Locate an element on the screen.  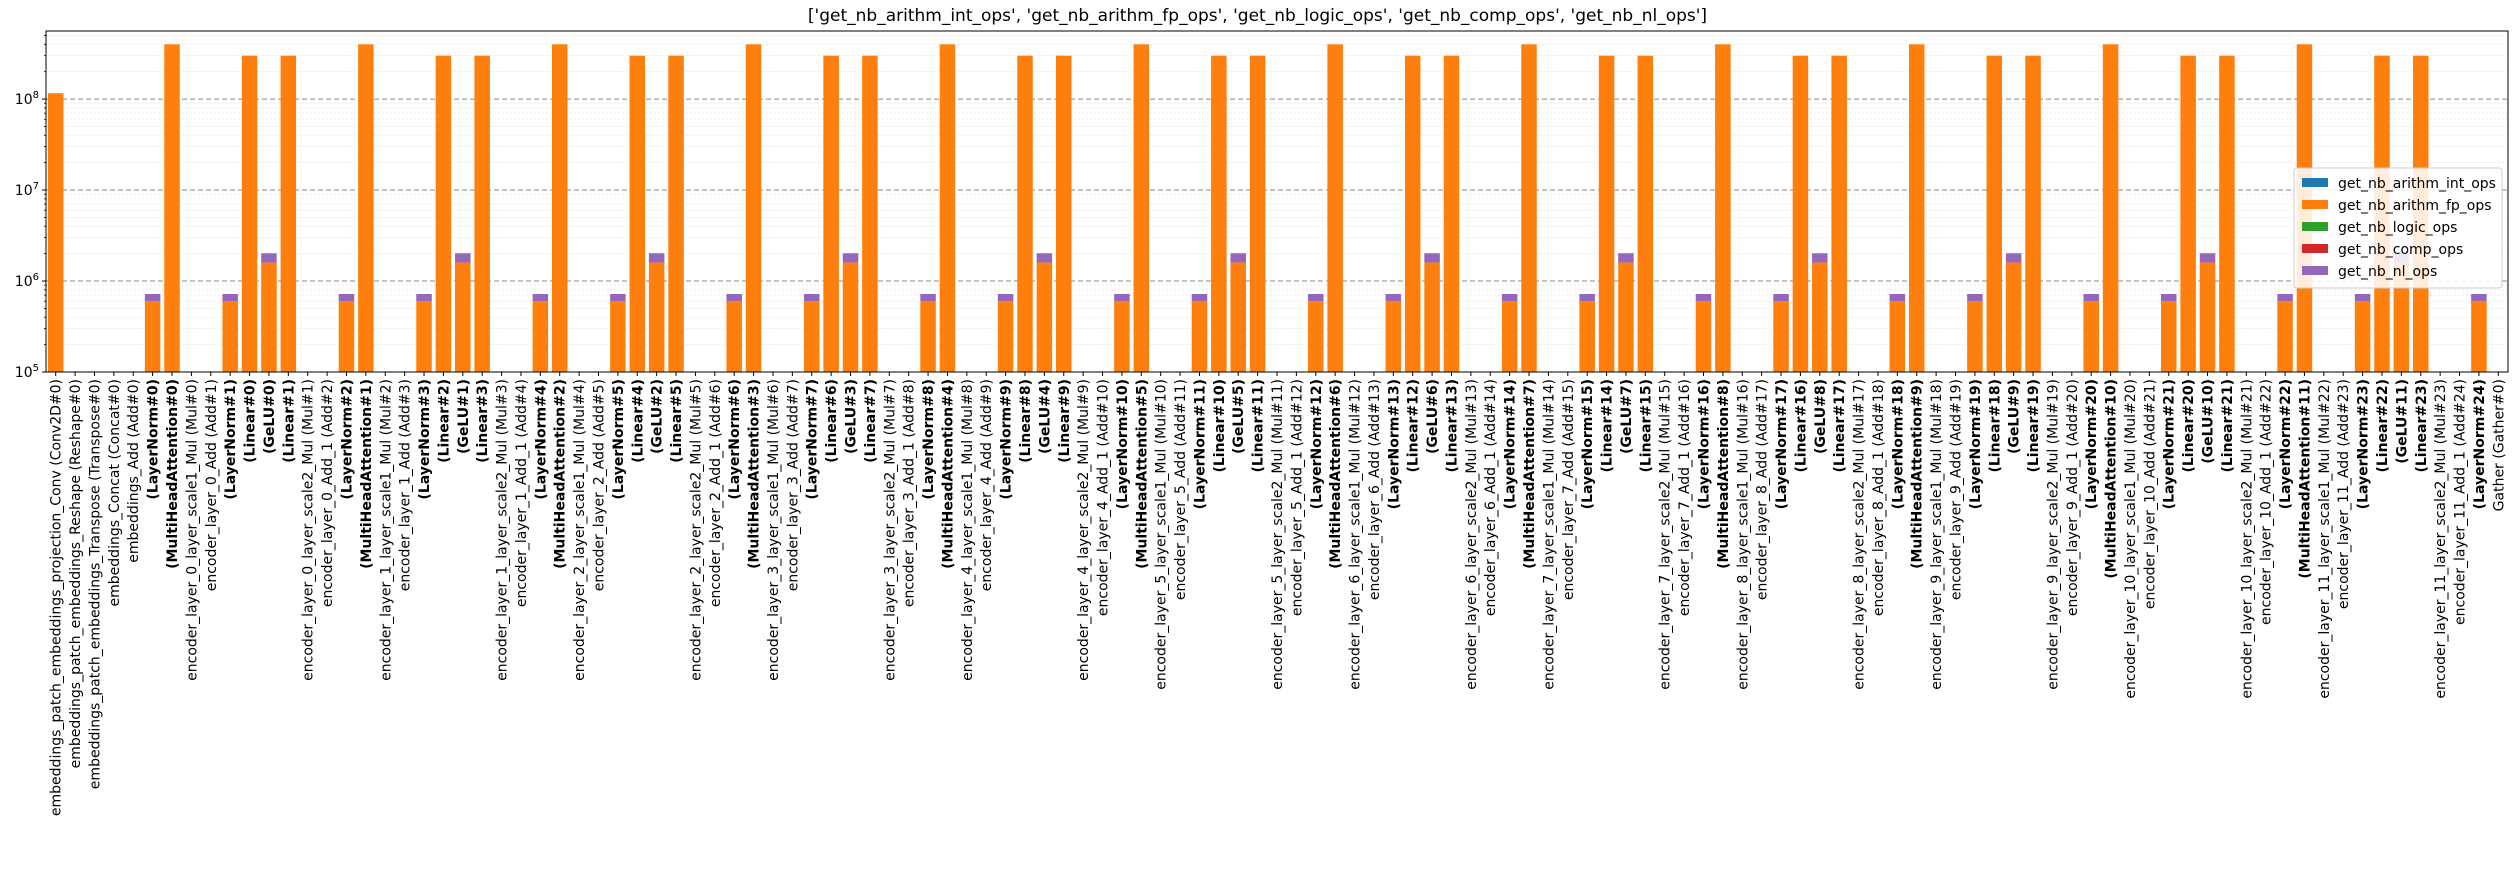
x-tick-label: encoder_layer_3_Add_1 (Add#8) is located at coordinates (910, 493).